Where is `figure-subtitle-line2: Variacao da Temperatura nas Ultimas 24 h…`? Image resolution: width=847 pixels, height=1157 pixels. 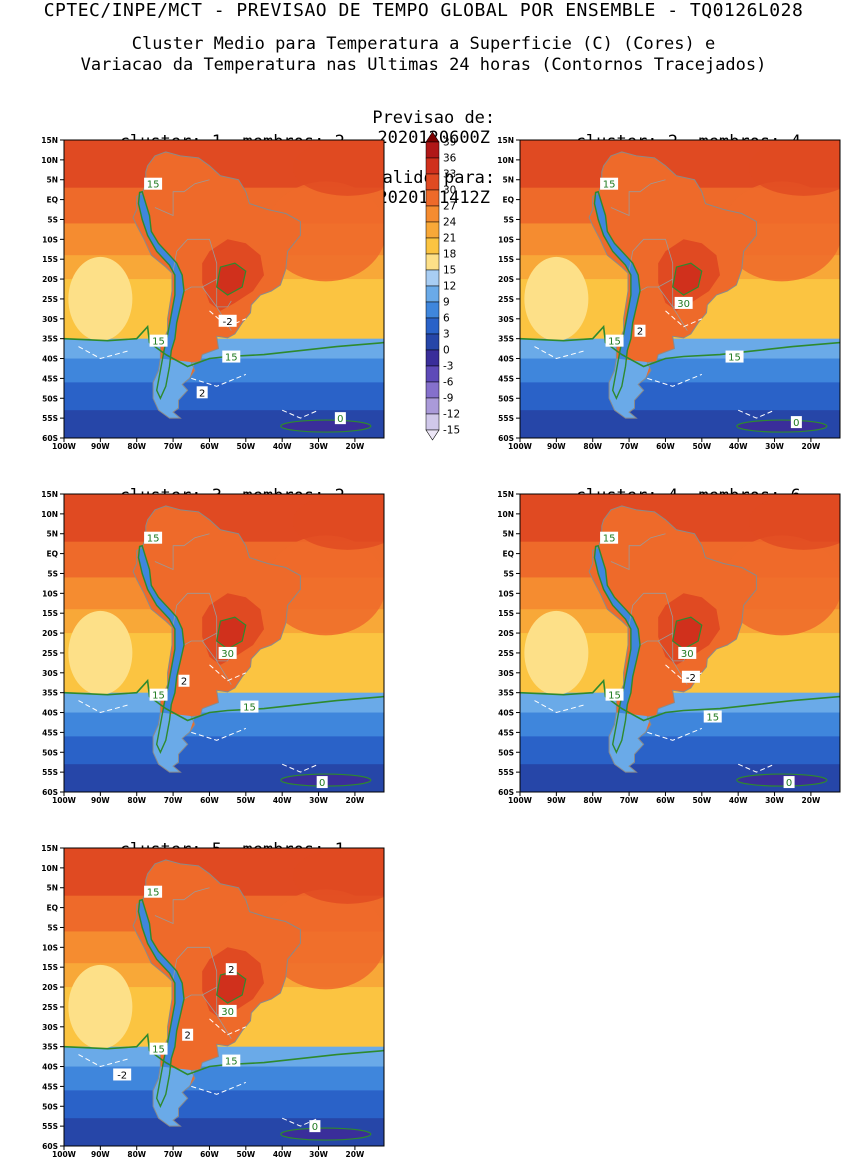 figure-subtitle-line2: Variacao da Temperatura nas Ultimas 24 h… is located at coordinates (423, 65).